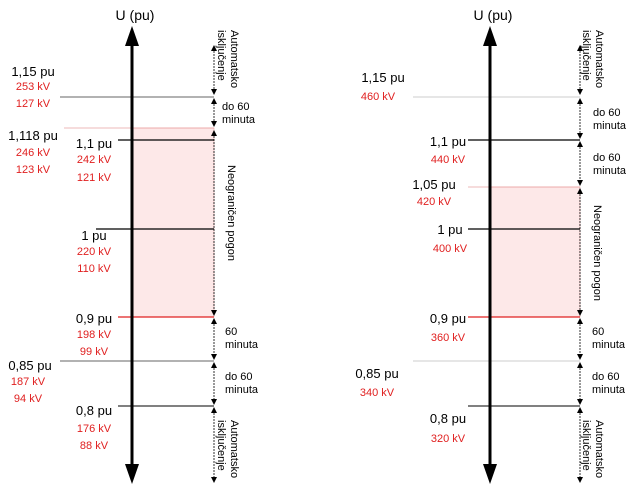 The image size is (635, 491). Describe the element at coordinates (94, 252) in the screenshot. I see `left-level-1-kv1: 220 kV` at that location.